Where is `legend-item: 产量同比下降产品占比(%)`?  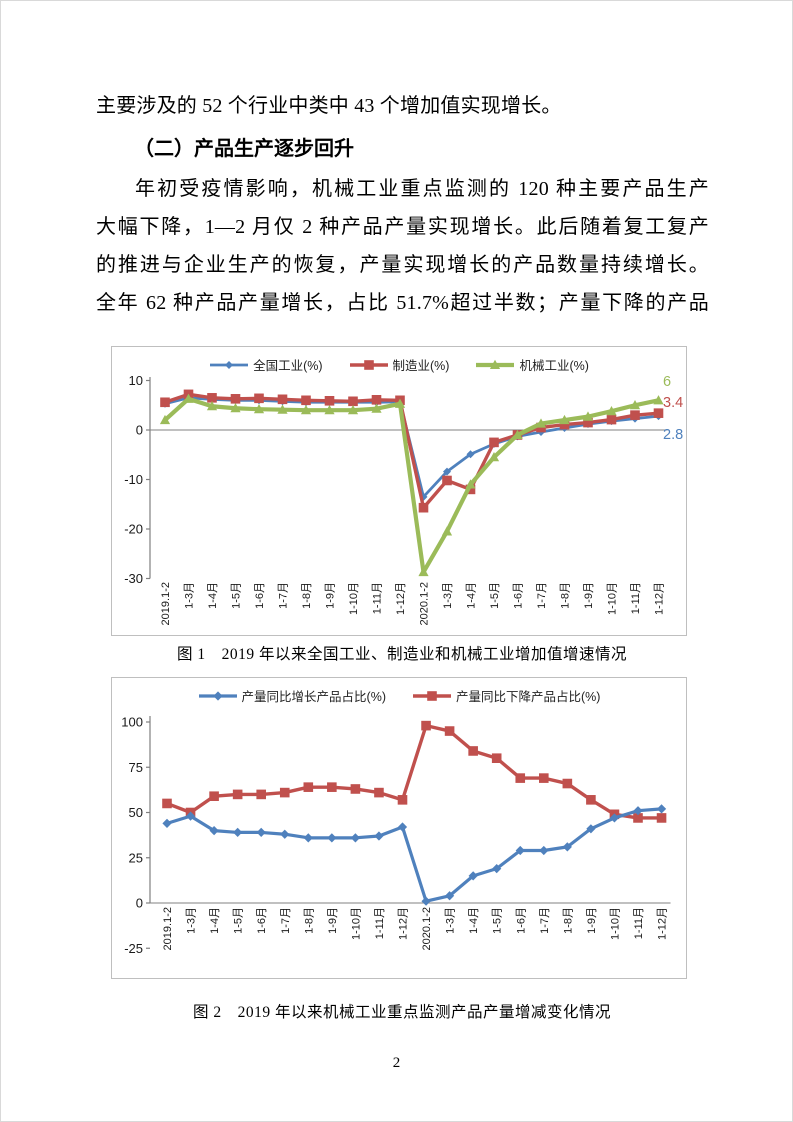
legend-item: 产量同比下降产品占比(%) is located at coordinates (506, 695).